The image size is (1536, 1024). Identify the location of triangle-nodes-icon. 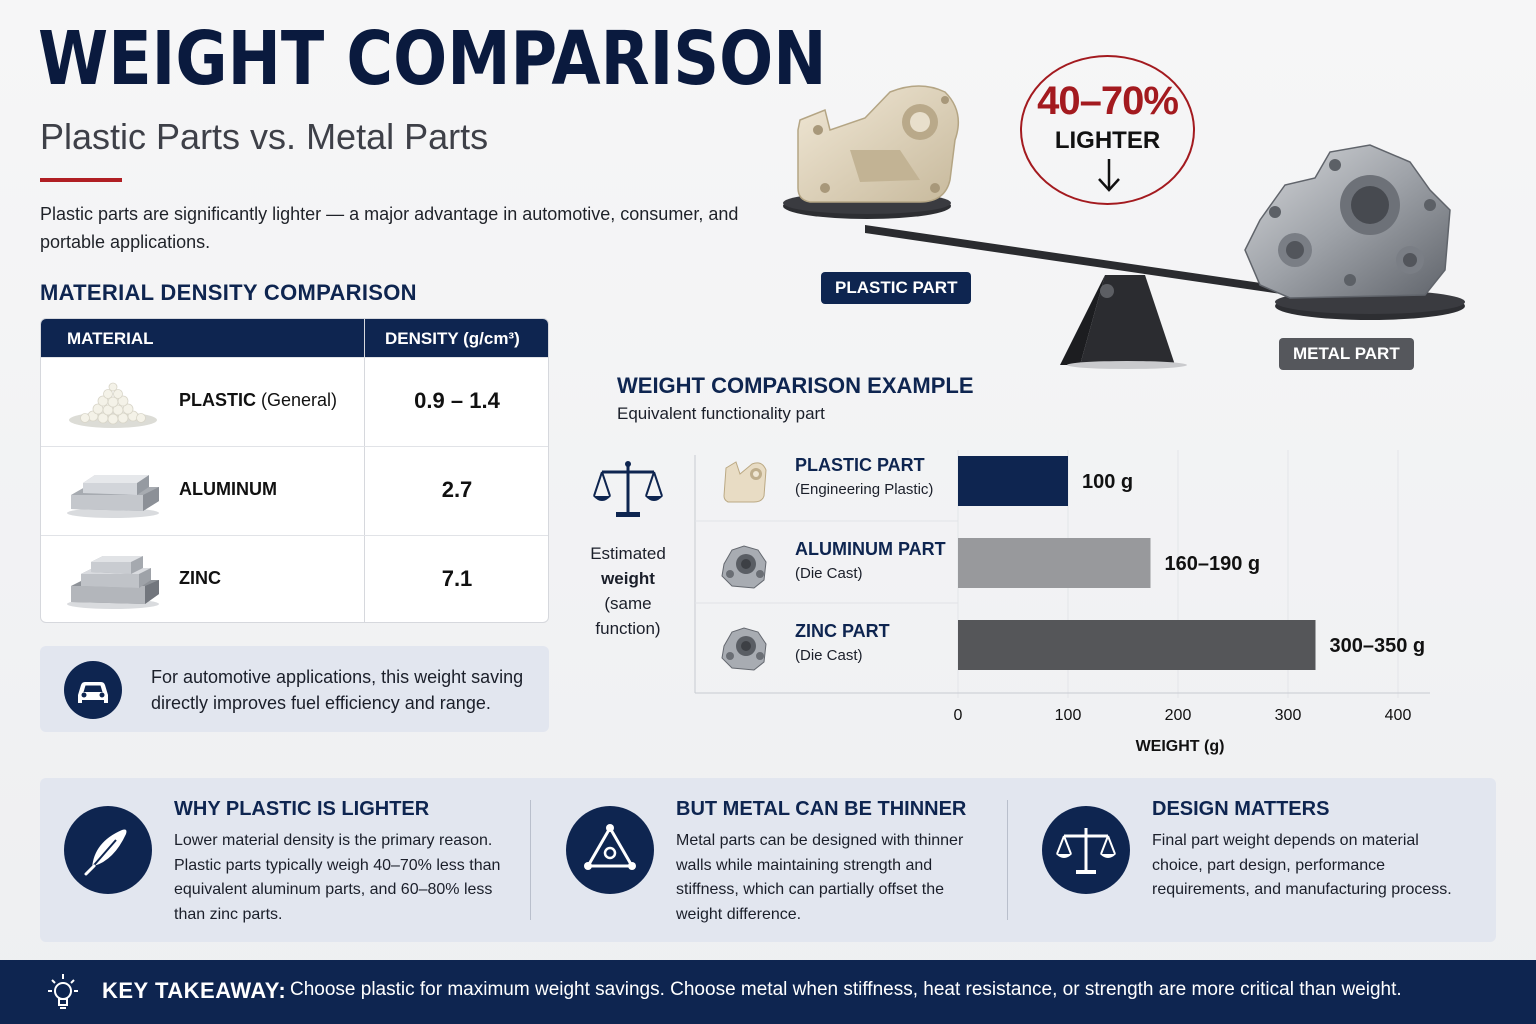
(610, 850).